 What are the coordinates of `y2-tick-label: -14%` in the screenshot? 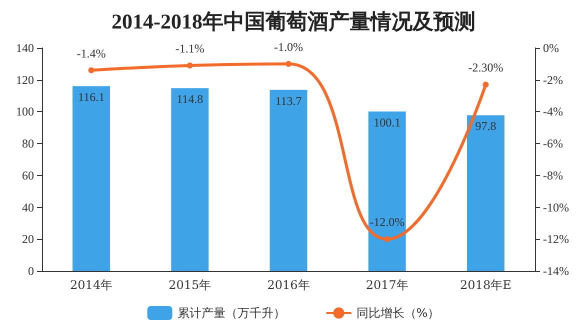 It's located at (556, 271).